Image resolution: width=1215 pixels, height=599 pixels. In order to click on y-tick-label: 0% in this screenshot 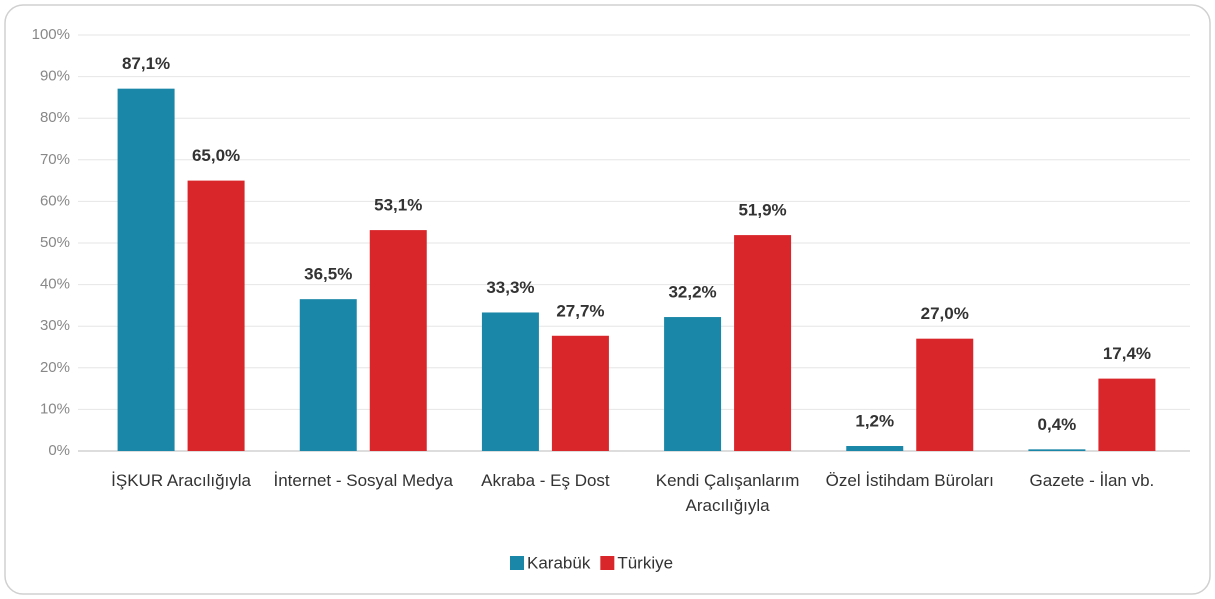, I will do `click(59, 450)`.